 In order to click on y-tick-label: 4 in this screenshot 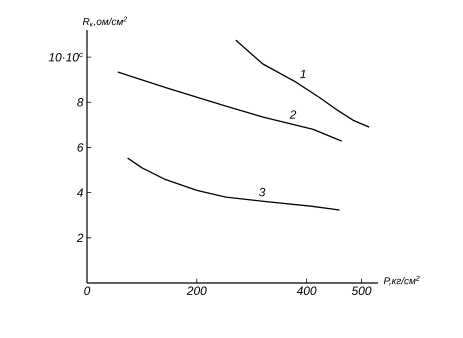, I will do `click(80, 192)`.